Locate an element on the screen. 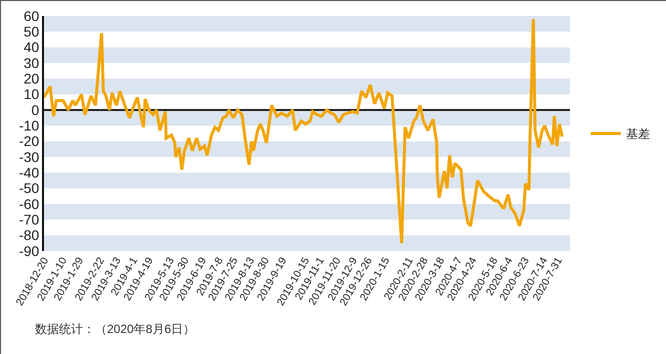  y-tick-label: 10 is located at coordinates (32, 94).